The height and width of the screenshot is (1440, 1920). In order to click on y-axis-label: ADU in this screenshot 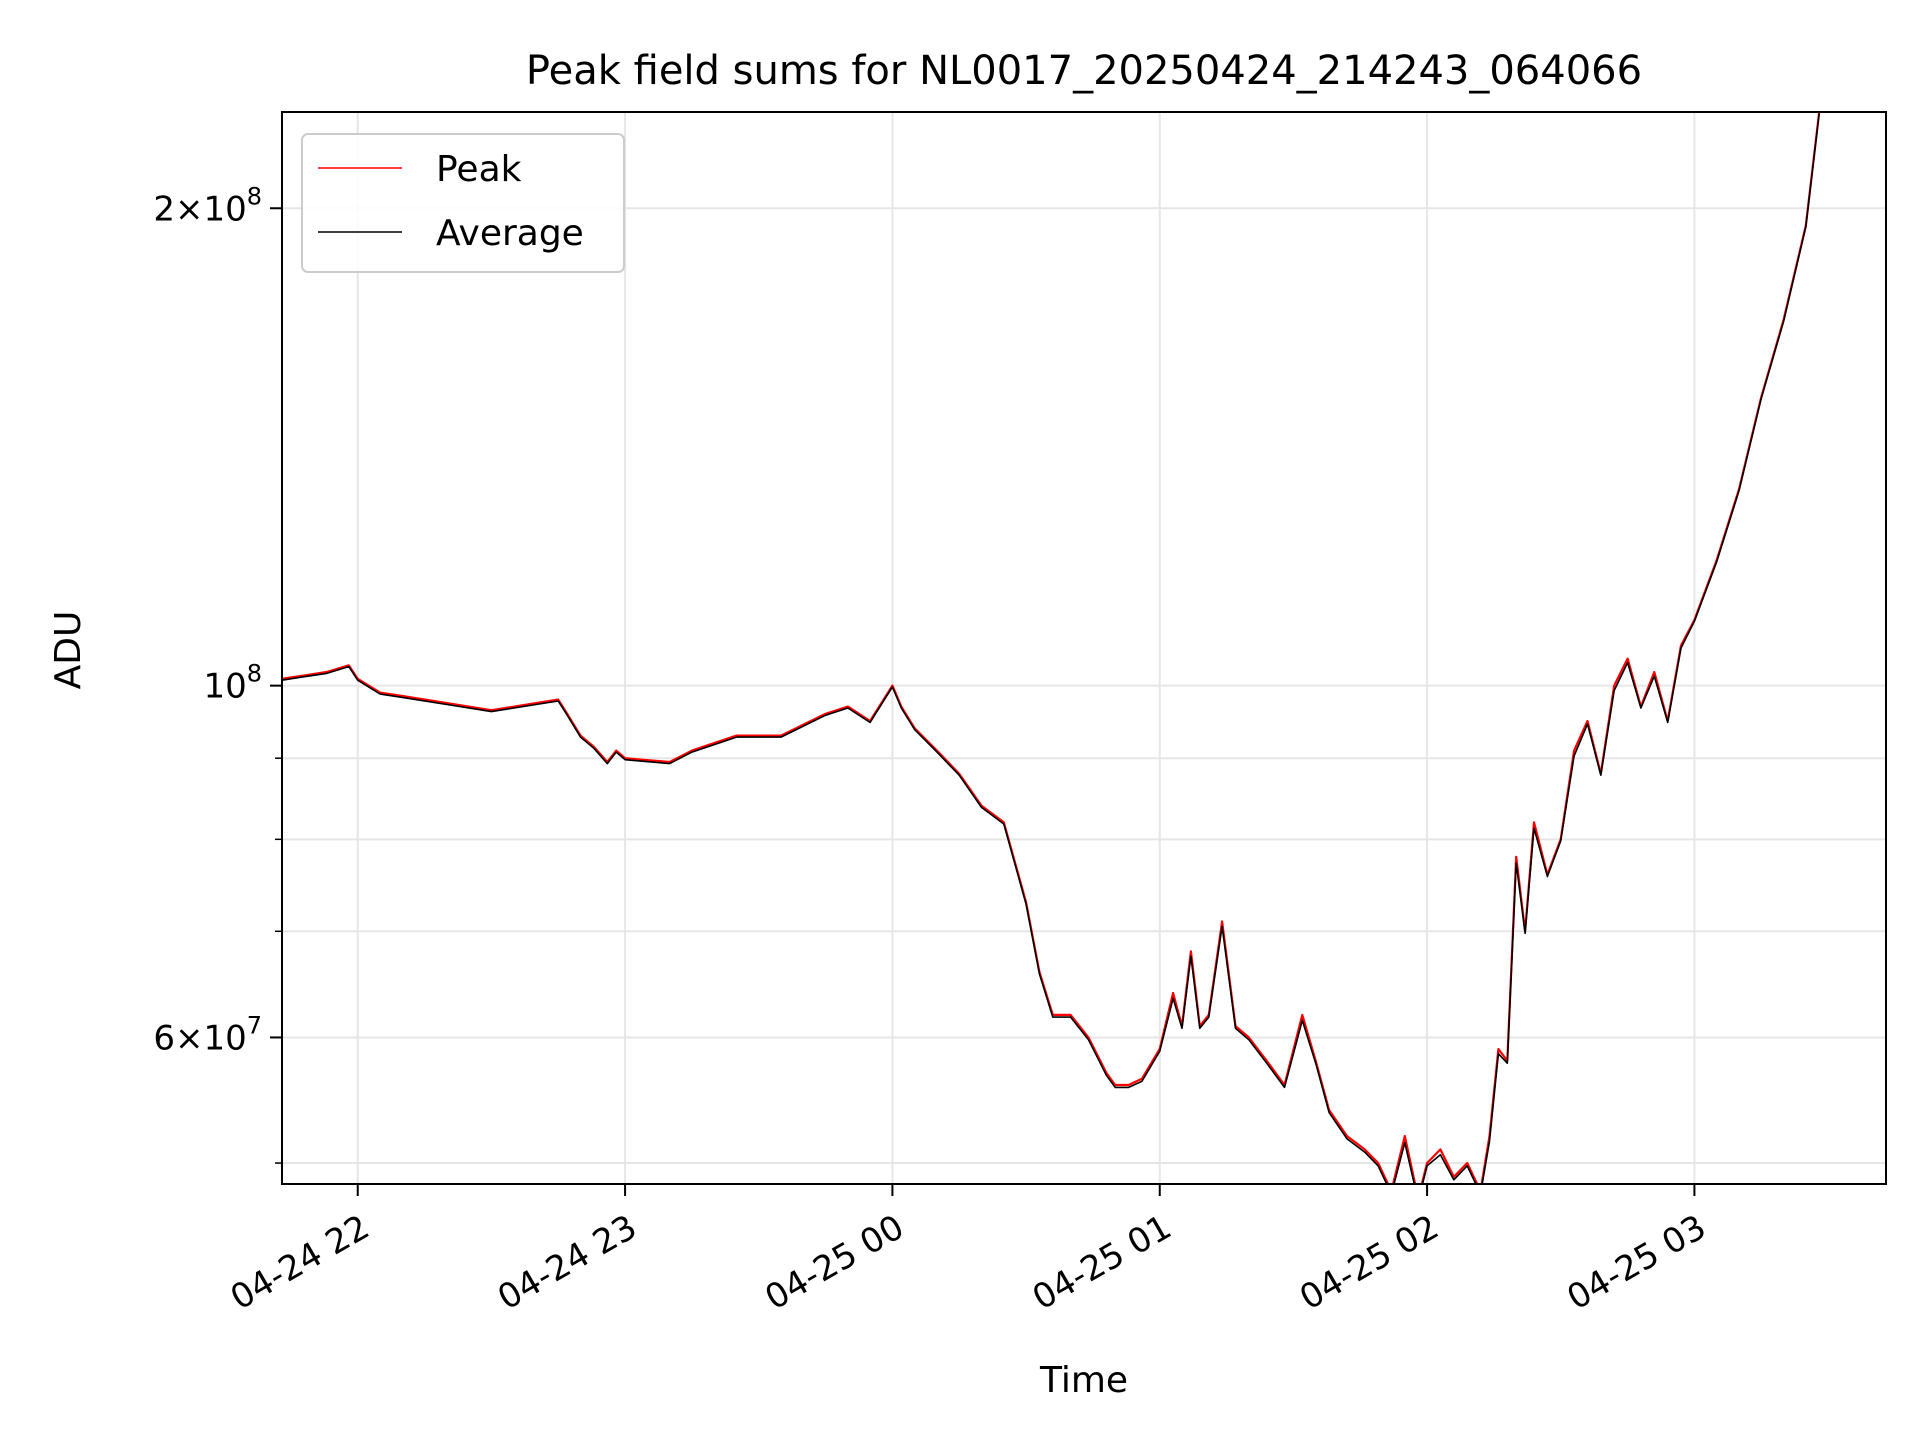, I will do `click(68, 650)`.